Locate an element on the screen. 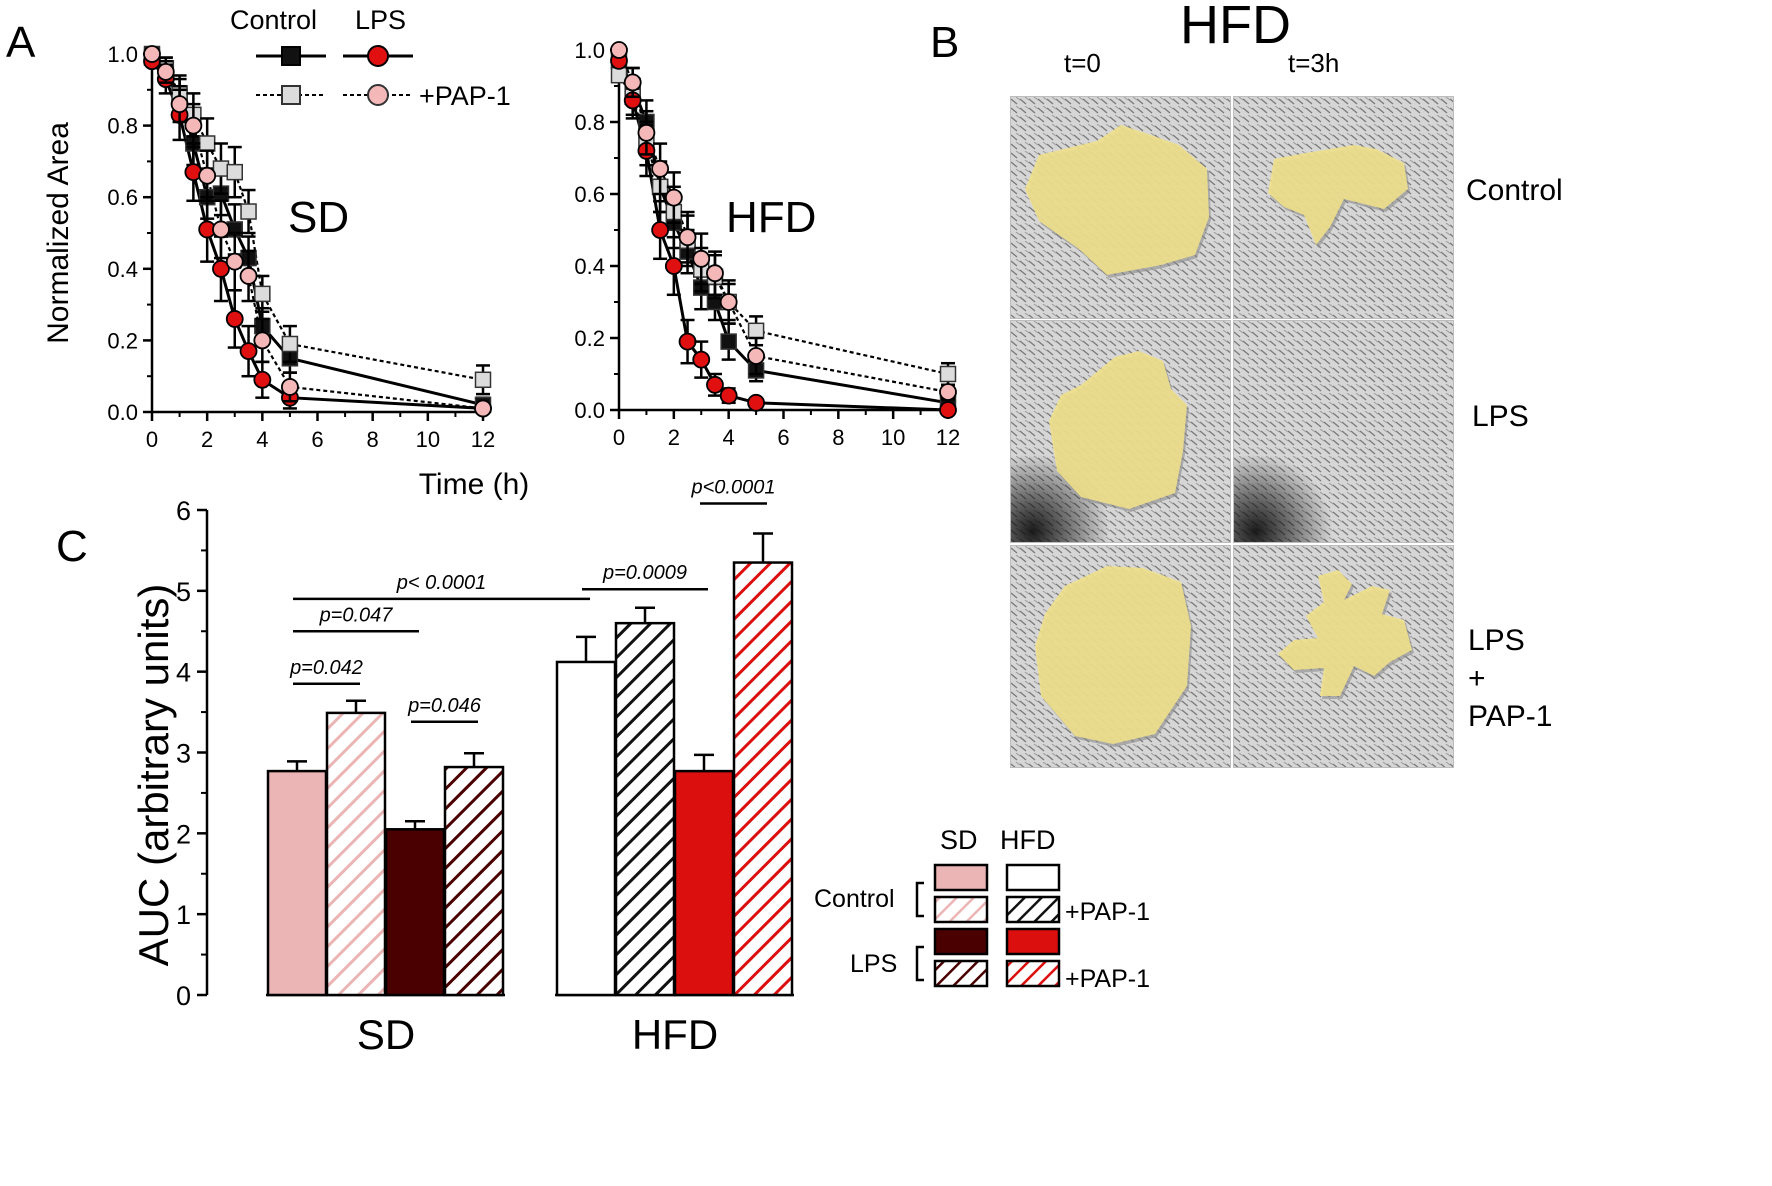 The width and height of the screenshot is (1772, 1186). micrograph-lps-t0 is located at coordinates (1120, 431).